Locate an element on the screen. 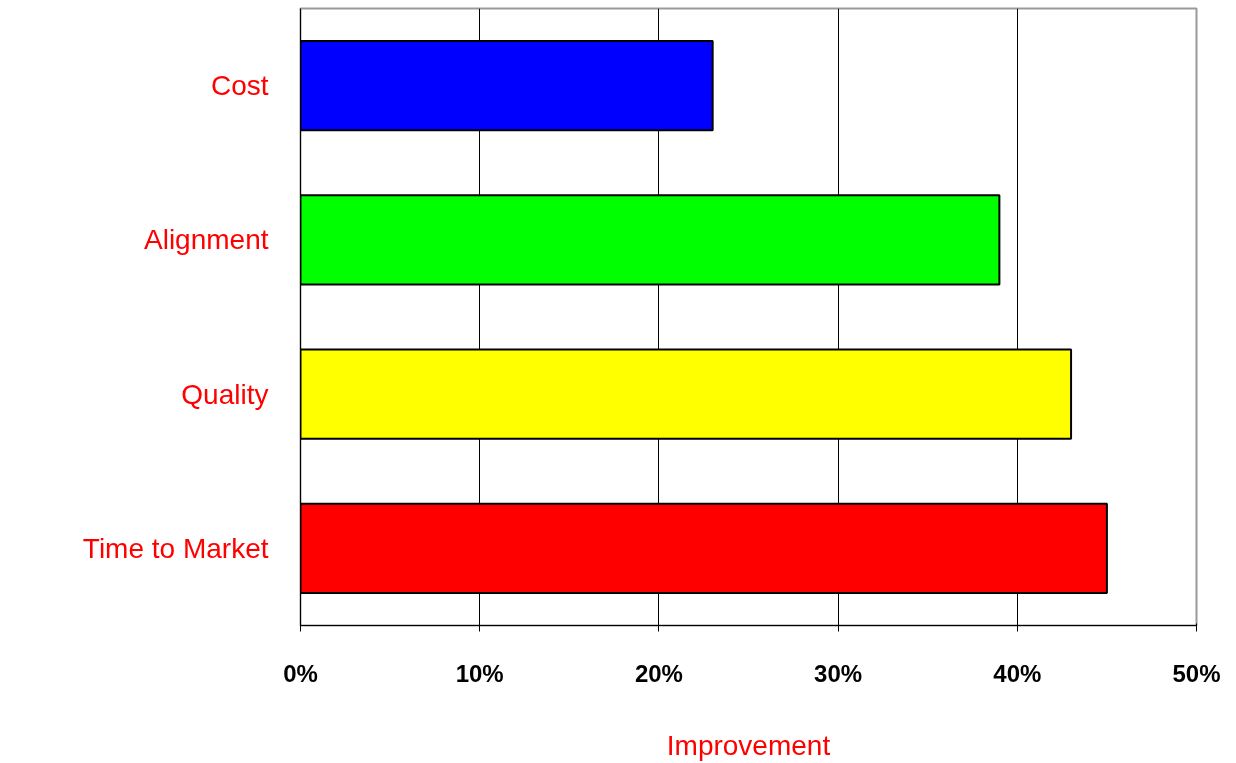 The height and width of the screenshot is (763, 1236). x-tick-label: 20% is located at coordinates (658, 673).